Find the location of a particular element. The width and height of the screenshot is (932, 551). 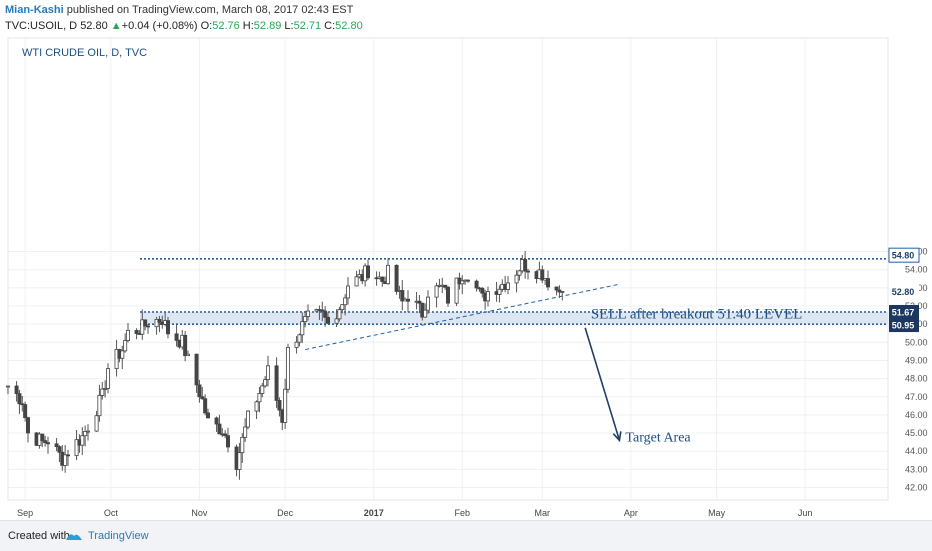

price-change: +0.04 (+0.08%) is located at coordinates (159, 26).